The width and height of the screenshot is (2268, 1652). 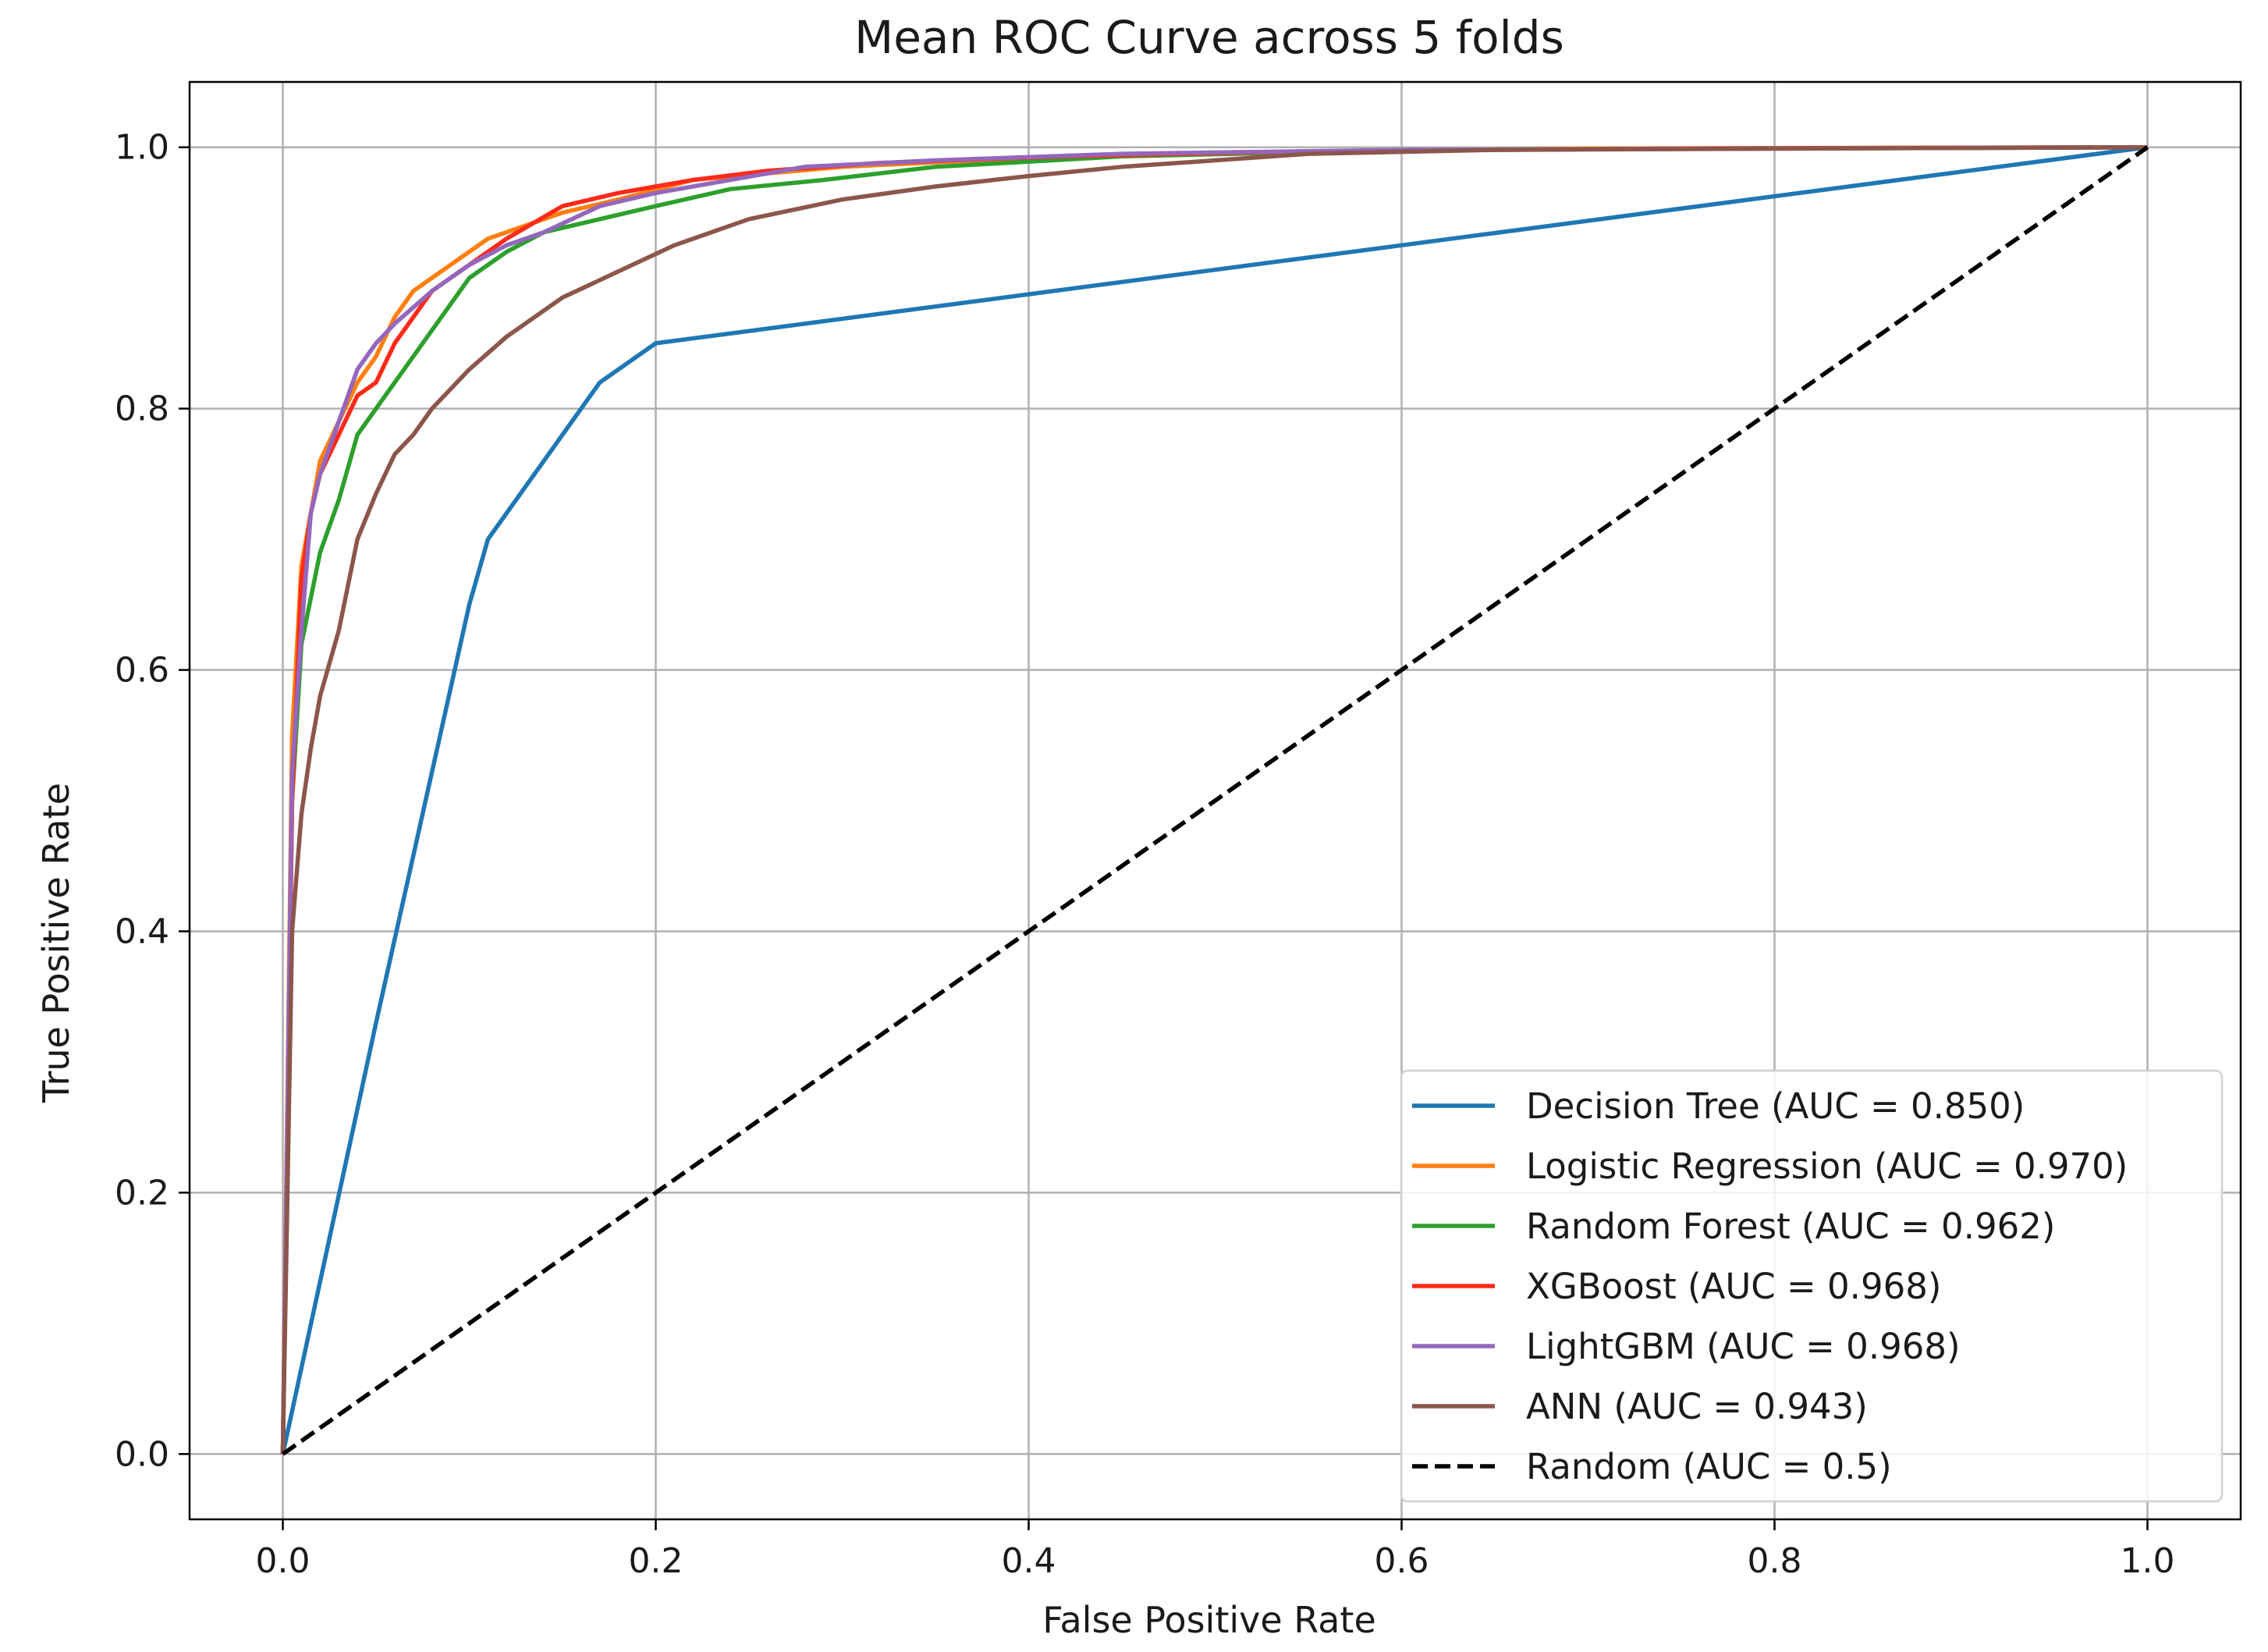 What do you see at coordinates (142, 148) in the screenshot?
I see `y-tick-label: 1.0` at bounding box center [142, 148].